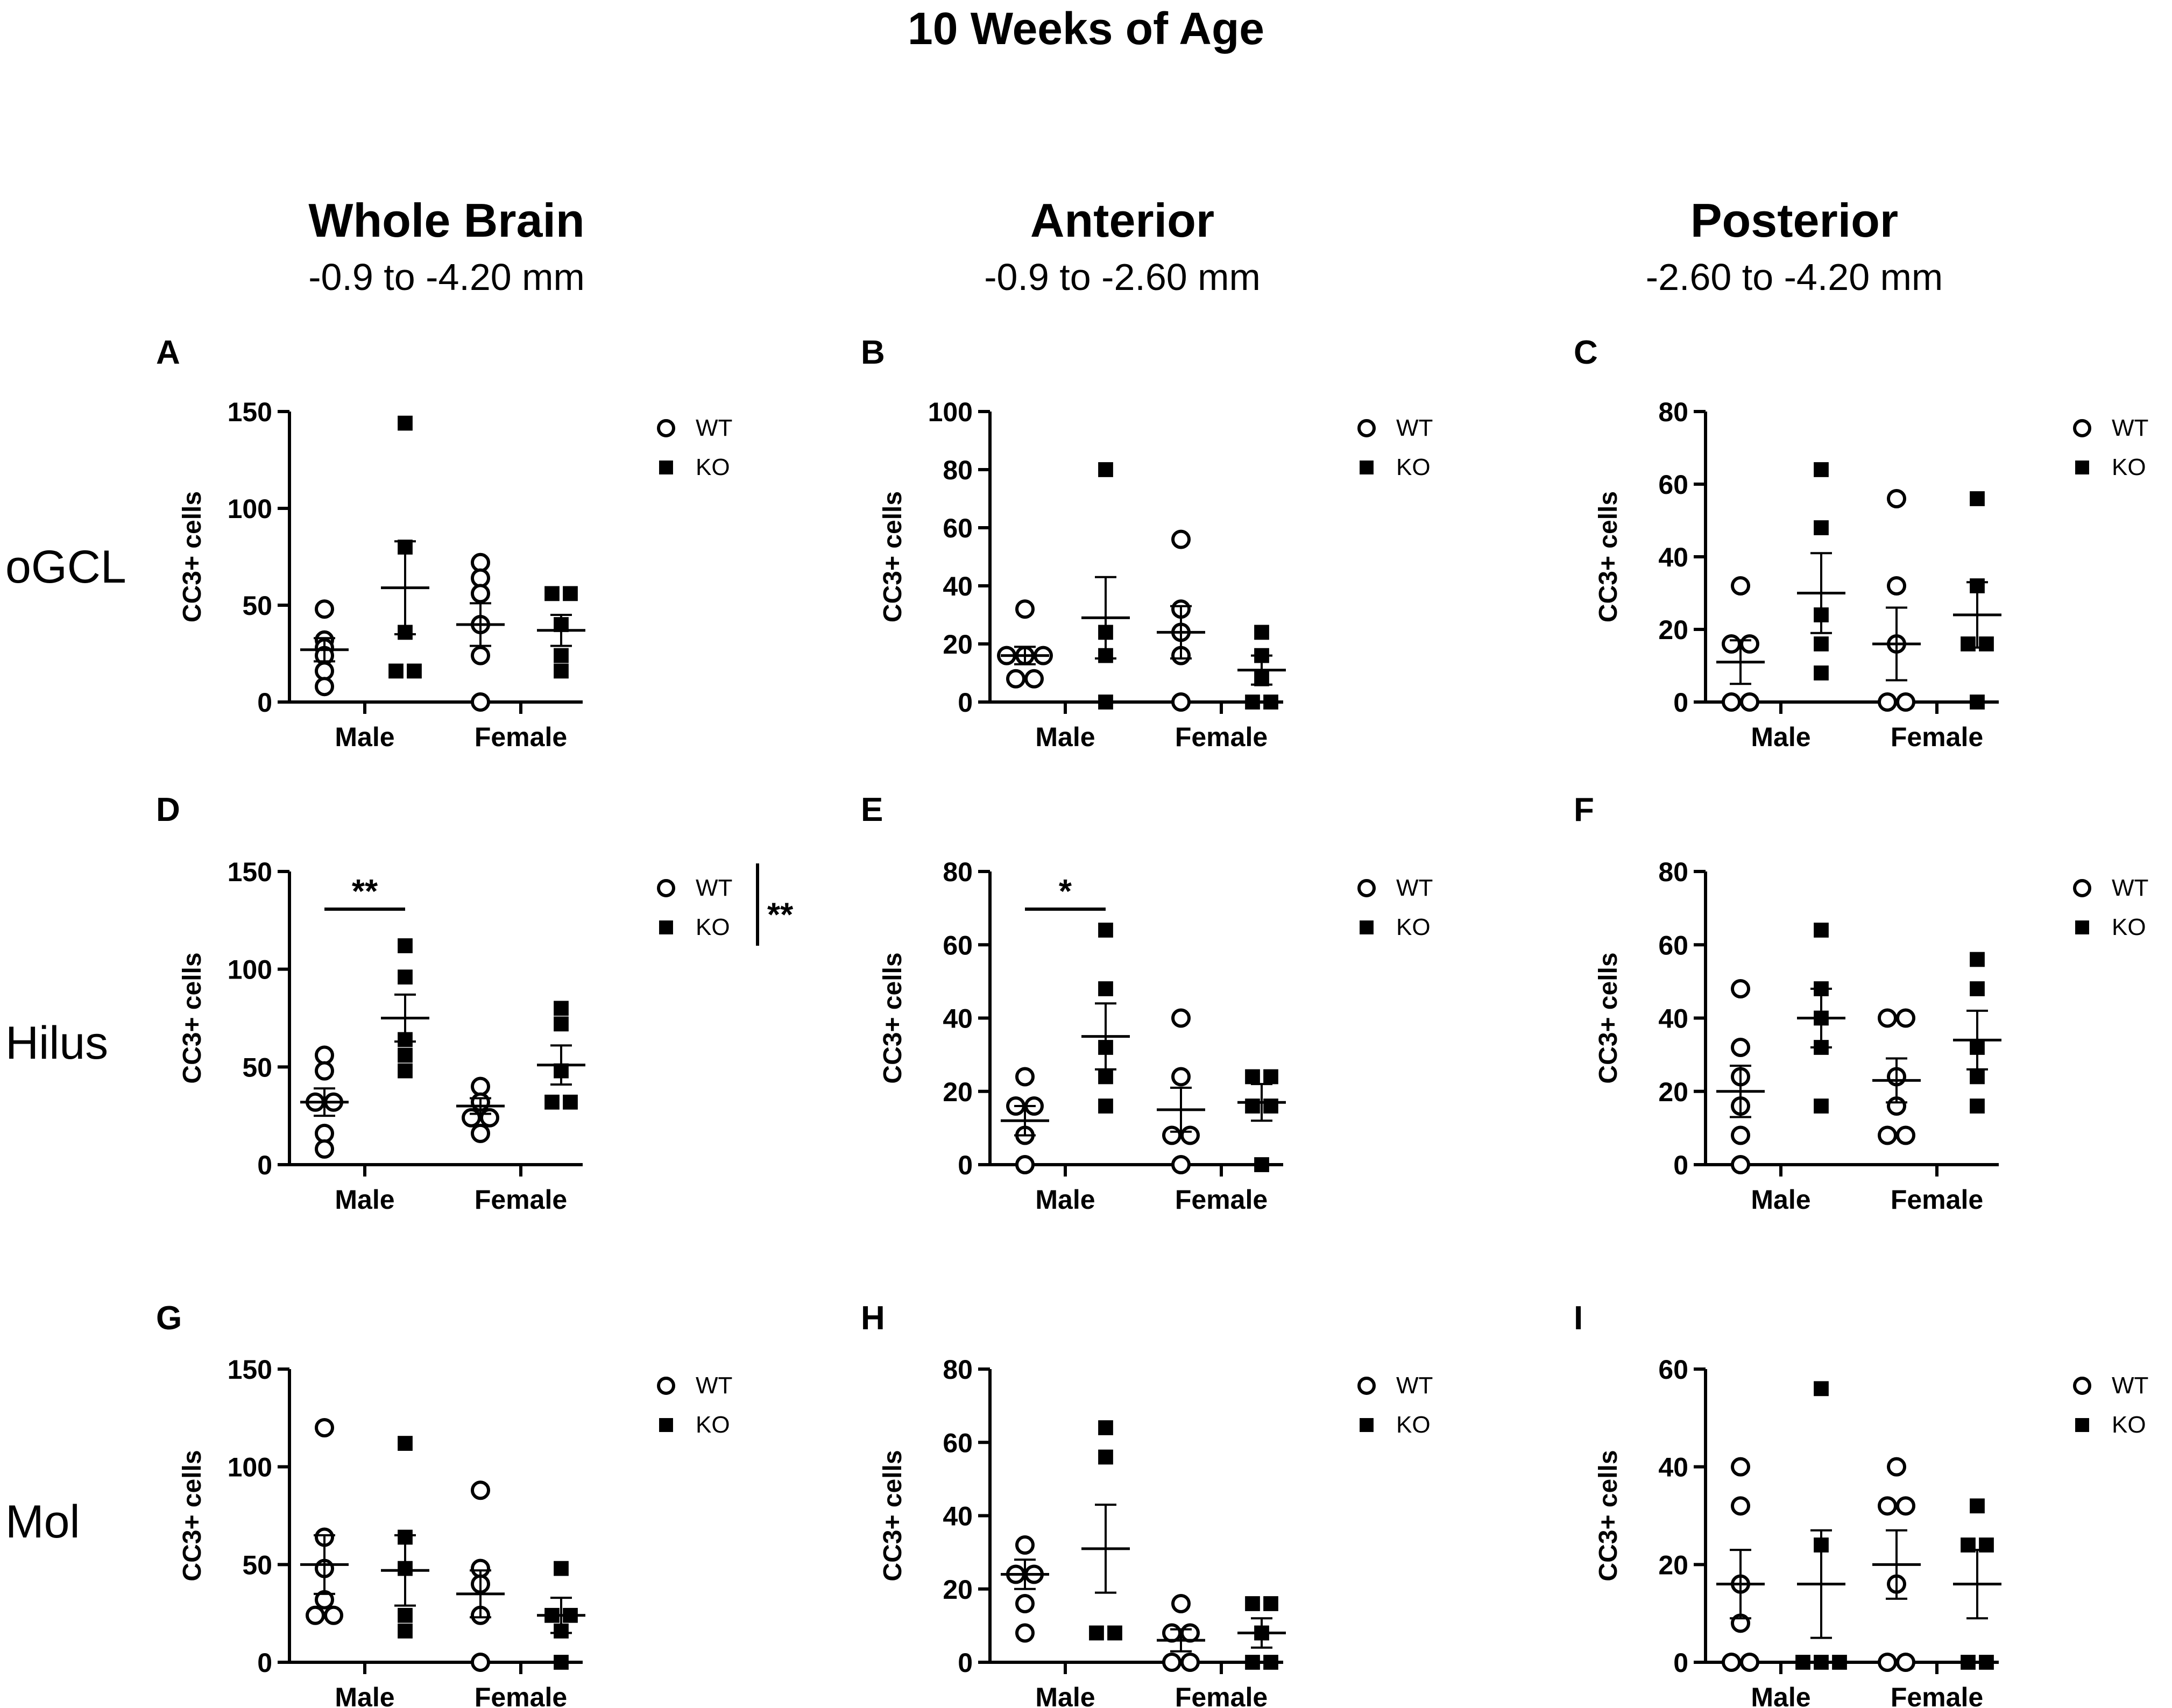 The height and width of the screenshot is (1708, 2172). I want to click on column-header-anterior: Anterior -0.9 to -2.60 mm, so click(1122, 248).